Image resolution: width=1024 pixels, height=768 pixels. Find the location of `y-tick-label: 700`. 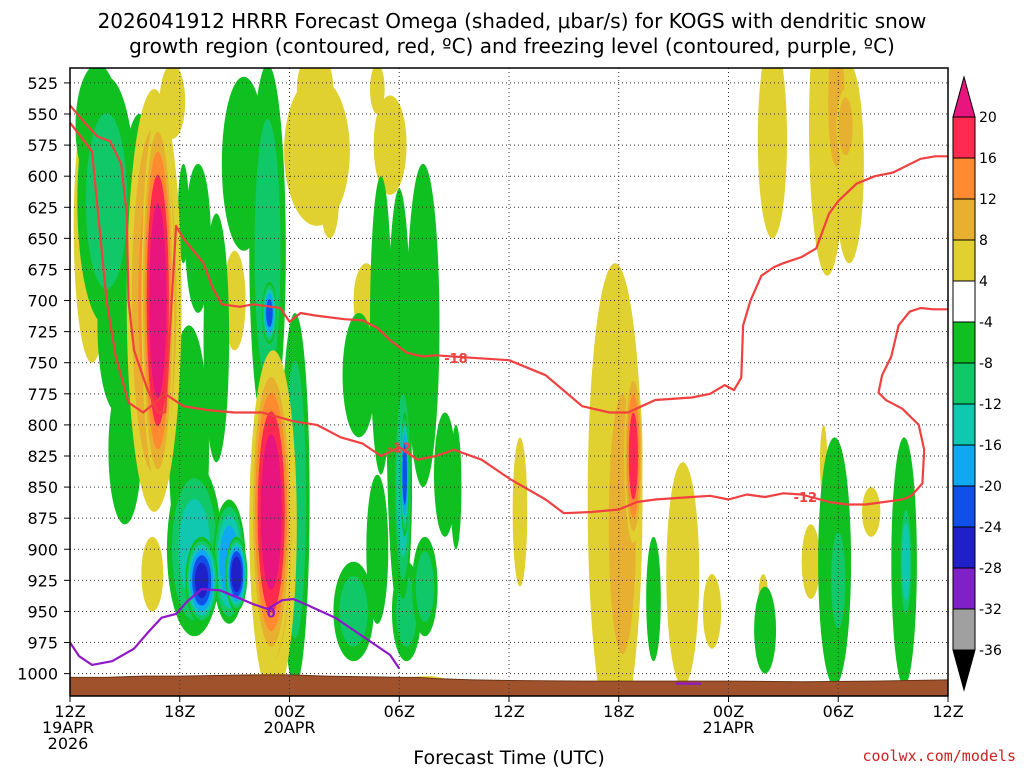

y-tick-label: 700 is located at coordinates (42, 301).